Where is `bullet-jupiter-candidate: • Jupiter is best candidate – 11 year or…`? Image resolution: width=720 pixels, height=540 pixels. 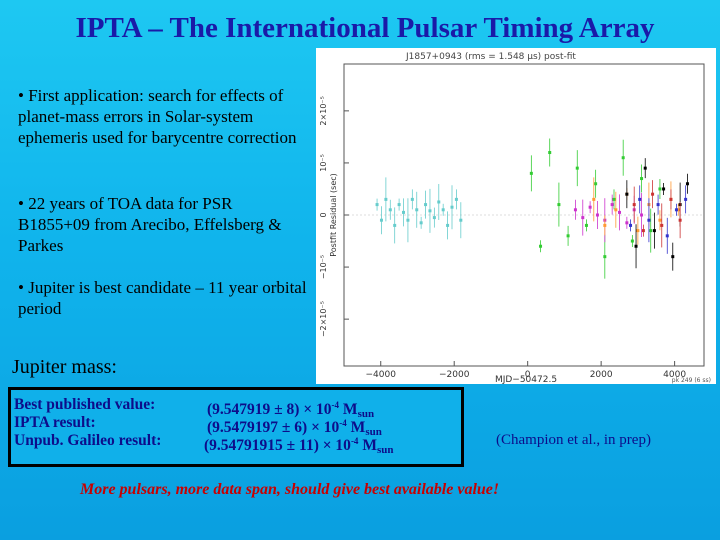 bullet-jupiter-candidate: • Jupiter is best candidate – 11 year or… is located at coordinates (162, 298).